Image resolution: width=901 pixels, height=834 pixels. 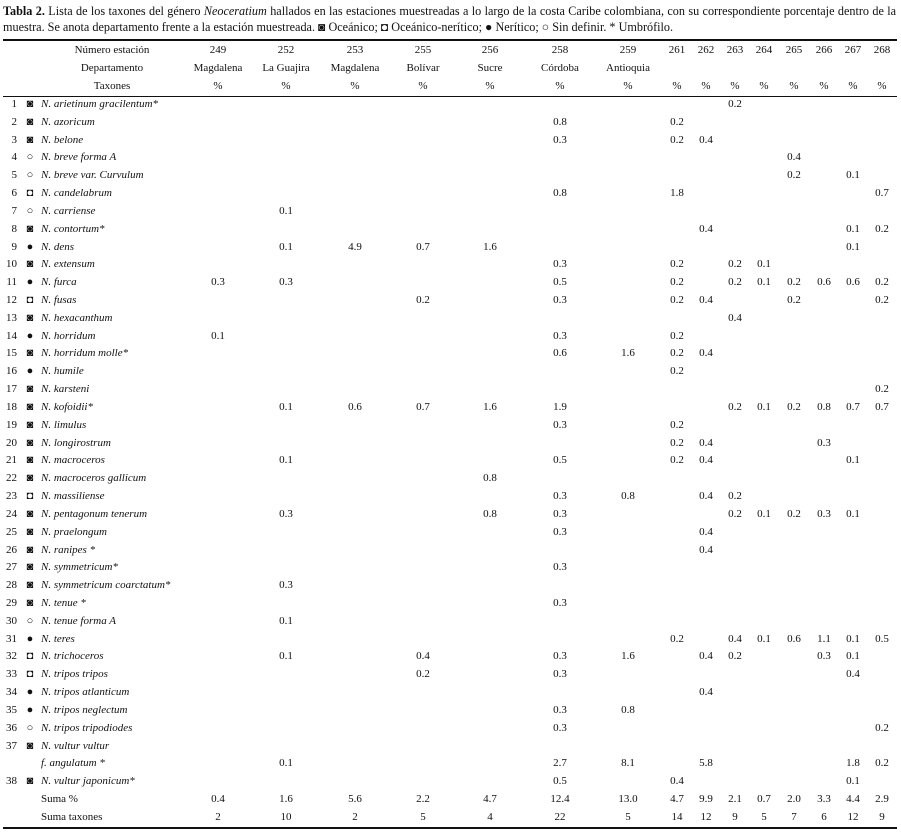 I want to click on taxon-name: N. tripos tripos, so click(x=74, y=674).